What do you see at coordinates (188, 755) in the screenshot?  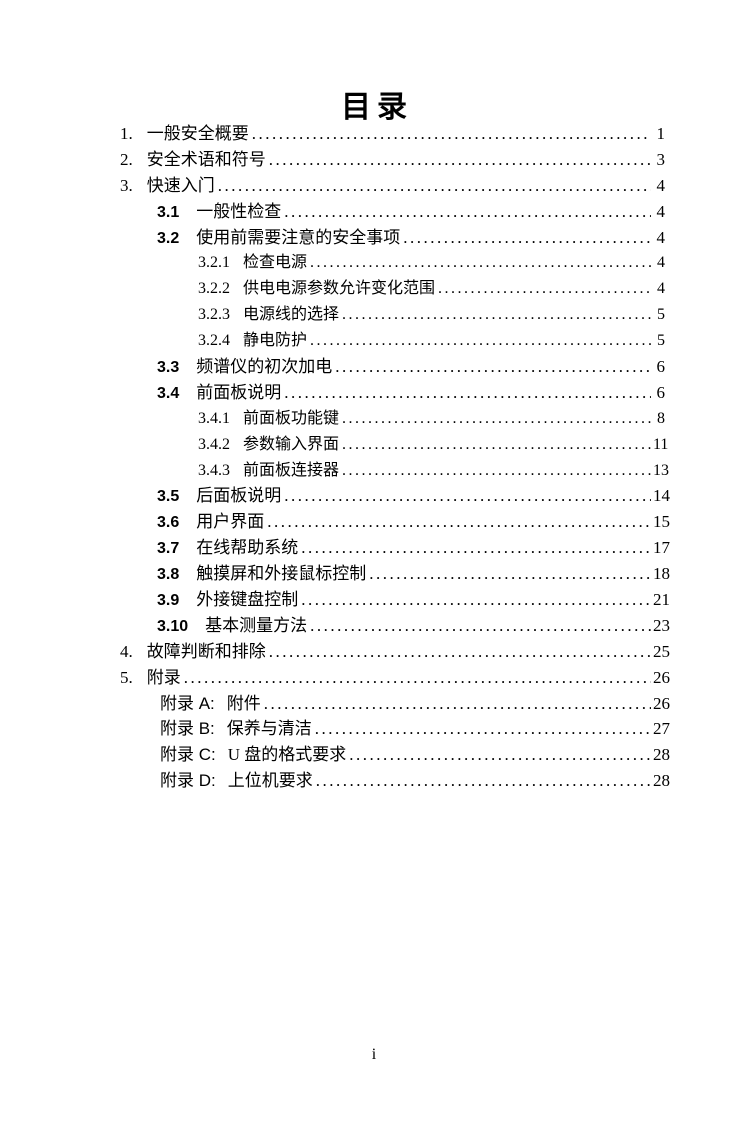 I see `toc-entry-number: 附录 C:` at bounding box center [188, 755].